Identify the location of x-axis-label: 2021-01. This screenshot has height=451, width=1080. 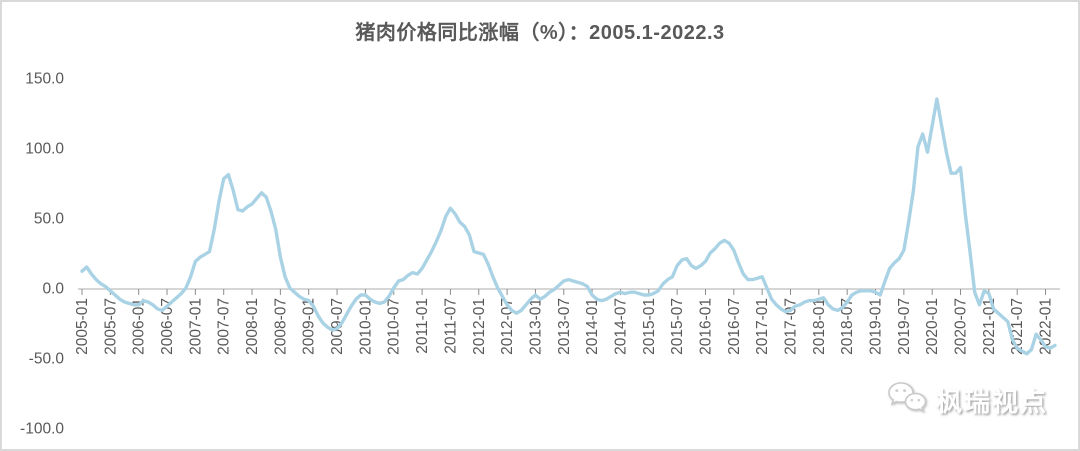
(989, 326).